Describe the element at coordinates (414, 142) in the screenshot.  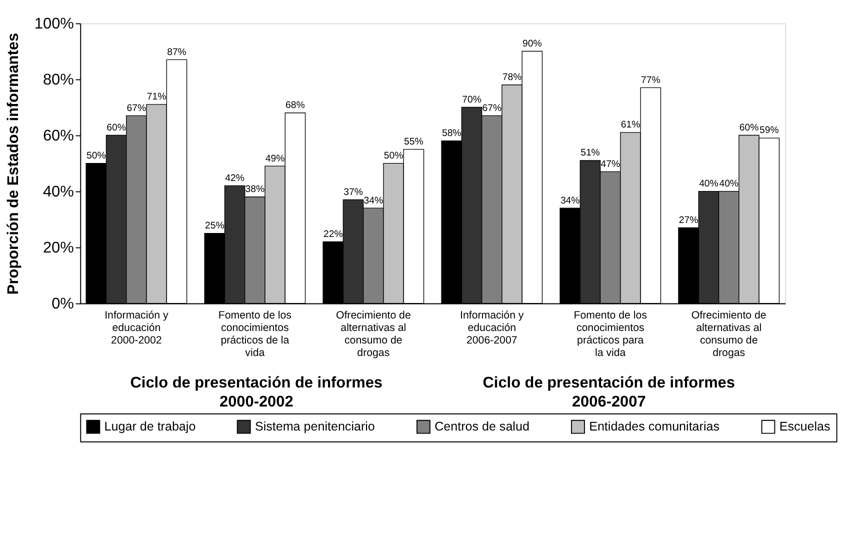
I see `data-label: 55%` at that location.